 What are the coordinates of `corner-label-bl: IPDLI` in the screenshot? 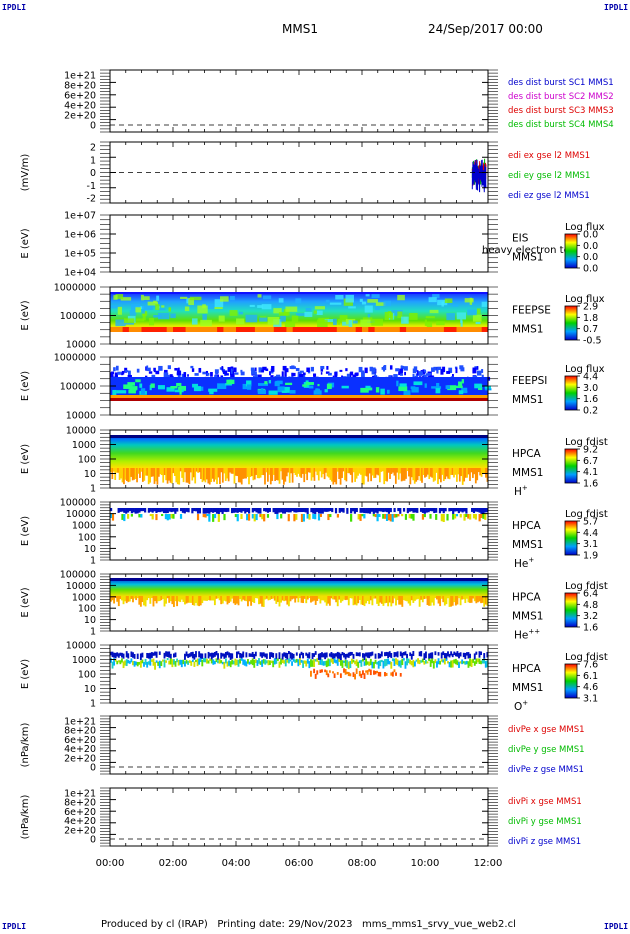 It's located at (14, 926).